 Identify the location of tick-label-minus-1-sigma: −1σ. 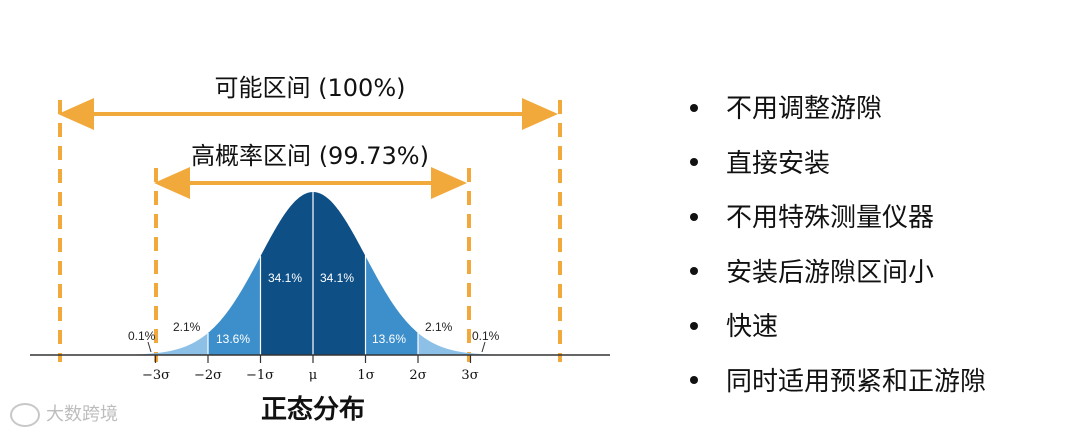
(260, 375).